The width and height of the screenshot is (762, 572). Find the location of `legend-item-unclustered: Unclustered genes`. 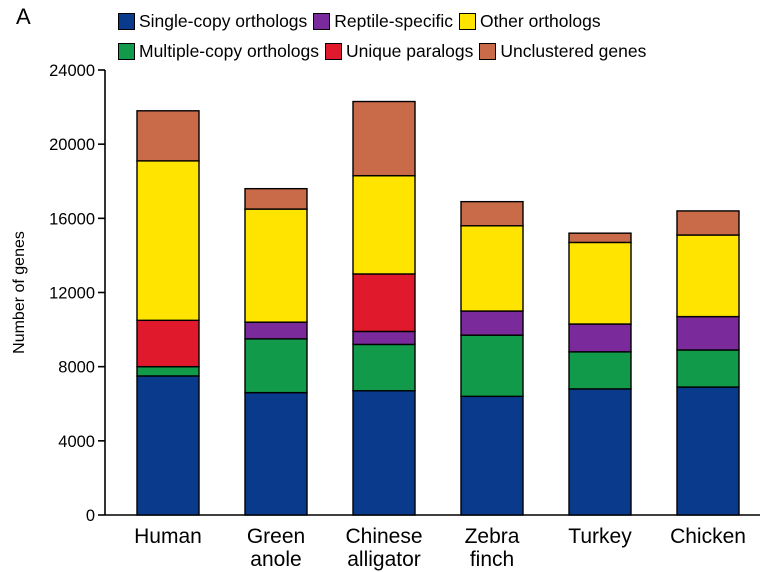

legend-item-unclustered: Unclustered genes is located at coordinates (562, 51).